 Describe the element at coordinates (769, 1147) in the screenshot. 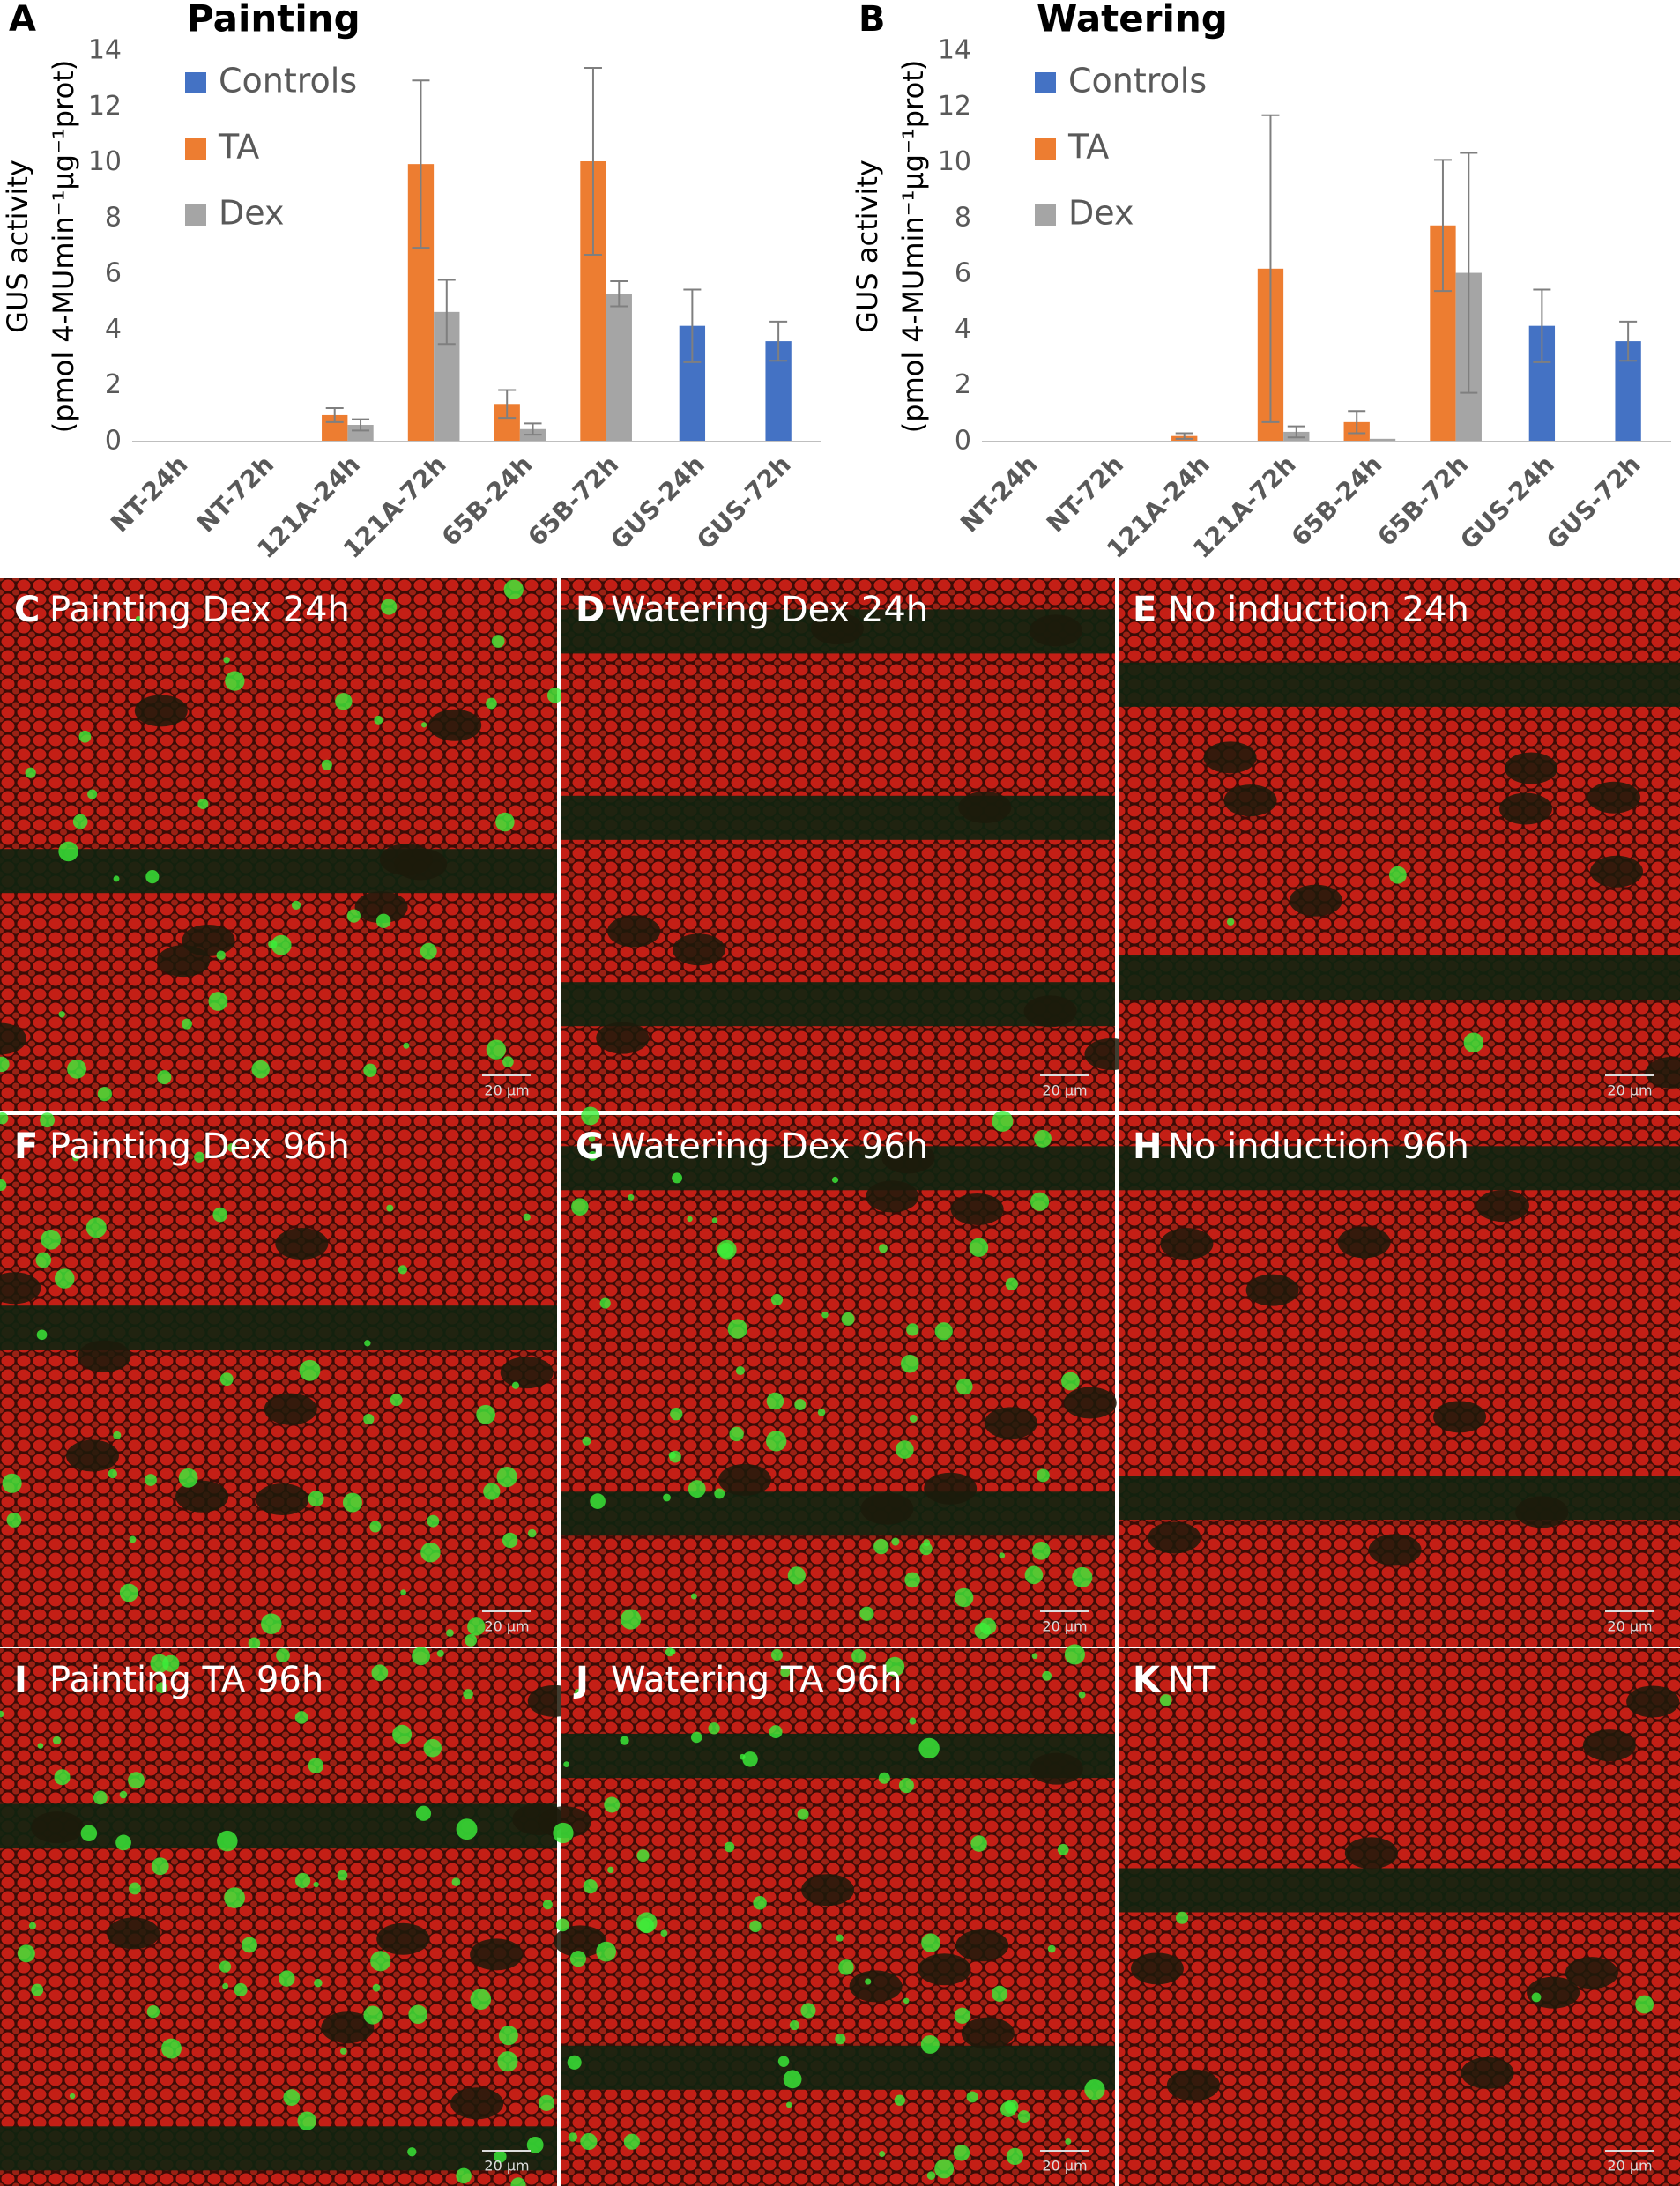

I see `panel-title: Watering Dex 96h` at that location.